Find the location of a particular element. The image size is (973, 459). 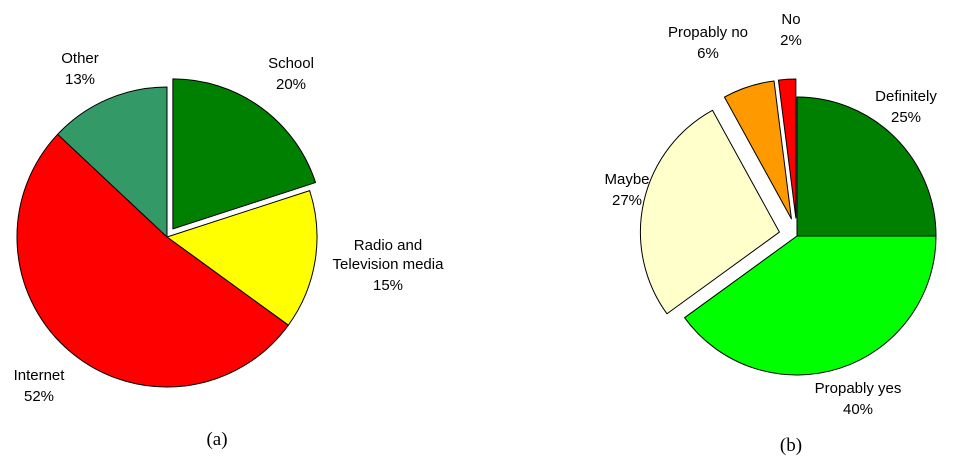

caption-b: (b) is located at coordinates (791, 445).